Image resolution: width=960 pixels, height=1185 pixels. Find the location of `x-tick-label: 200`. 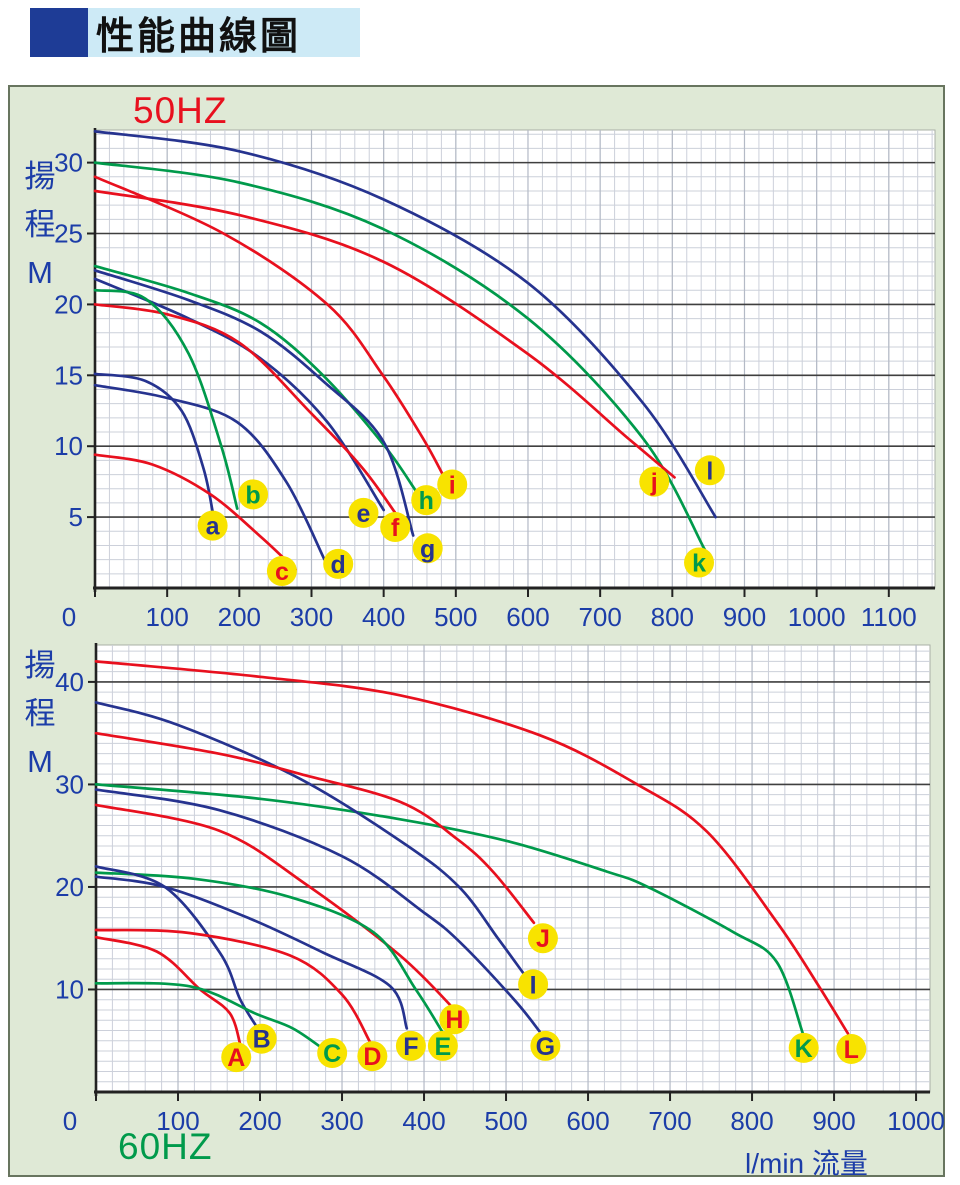

x-tick-label: 200 is located at coordinates (239, 616).